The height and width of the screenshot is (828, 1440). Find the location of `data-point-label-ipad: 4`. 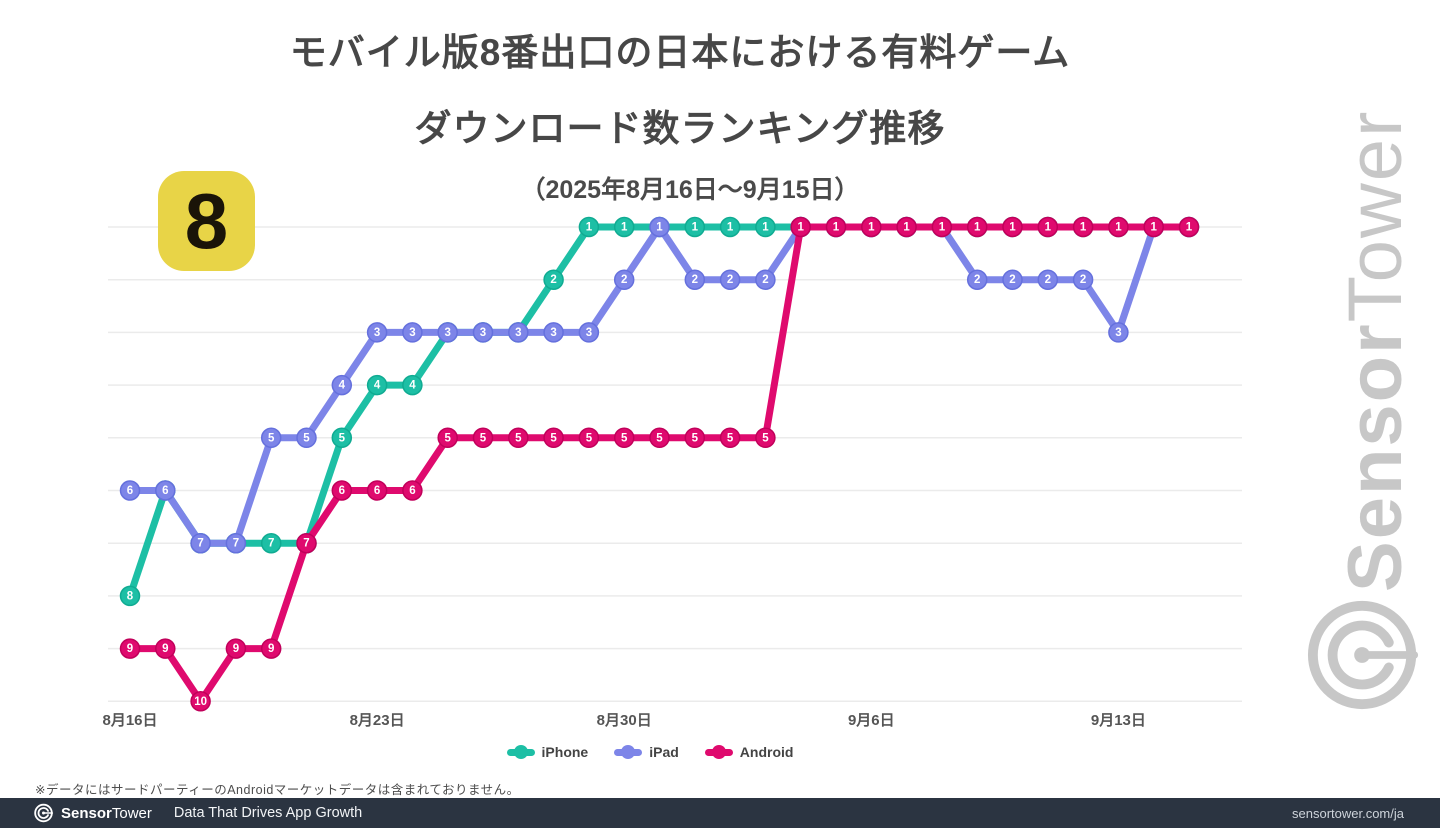

data-point-label-ipad: 4 is located at coordinates (342, 386).